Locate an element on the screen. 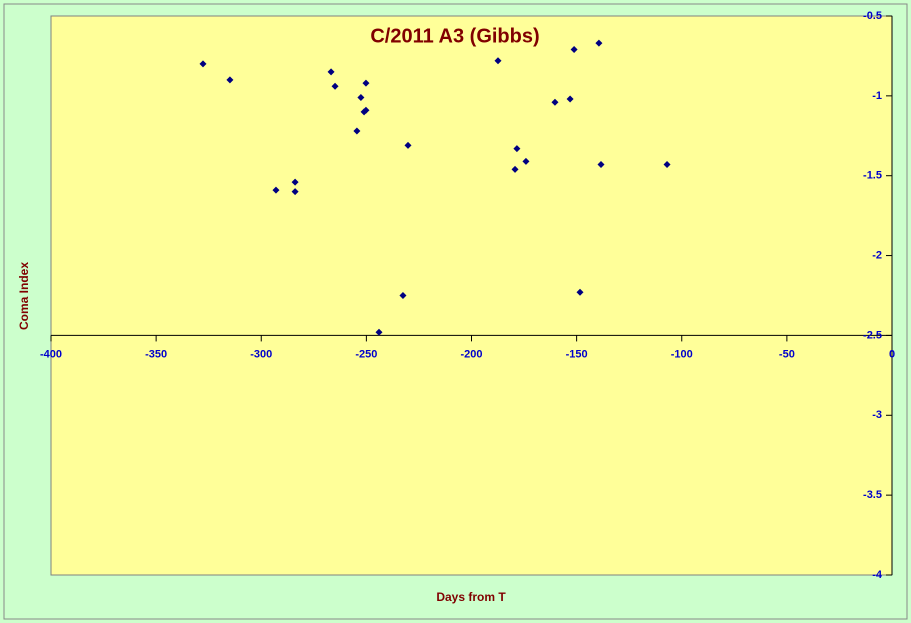  y-tick-label: -3 is located at coordinates (877, 415).